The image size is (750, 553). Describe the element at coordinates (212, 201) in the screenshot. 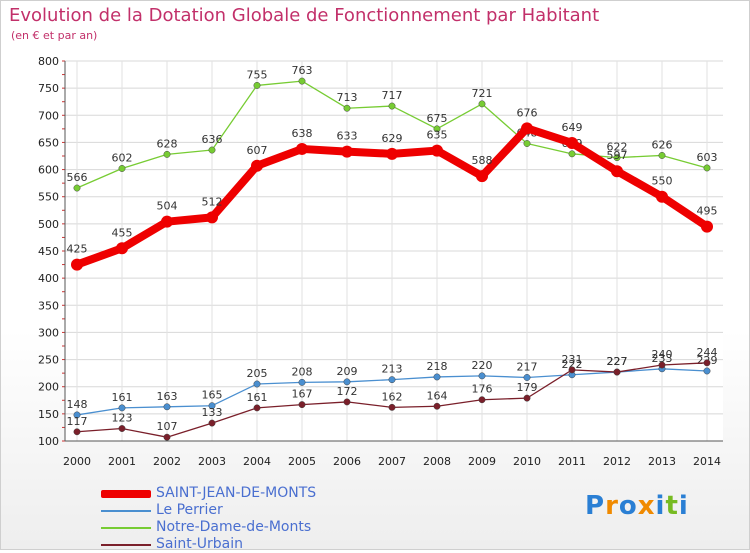

I see `data-label-saint-jean-de-monts: 512` at that location.